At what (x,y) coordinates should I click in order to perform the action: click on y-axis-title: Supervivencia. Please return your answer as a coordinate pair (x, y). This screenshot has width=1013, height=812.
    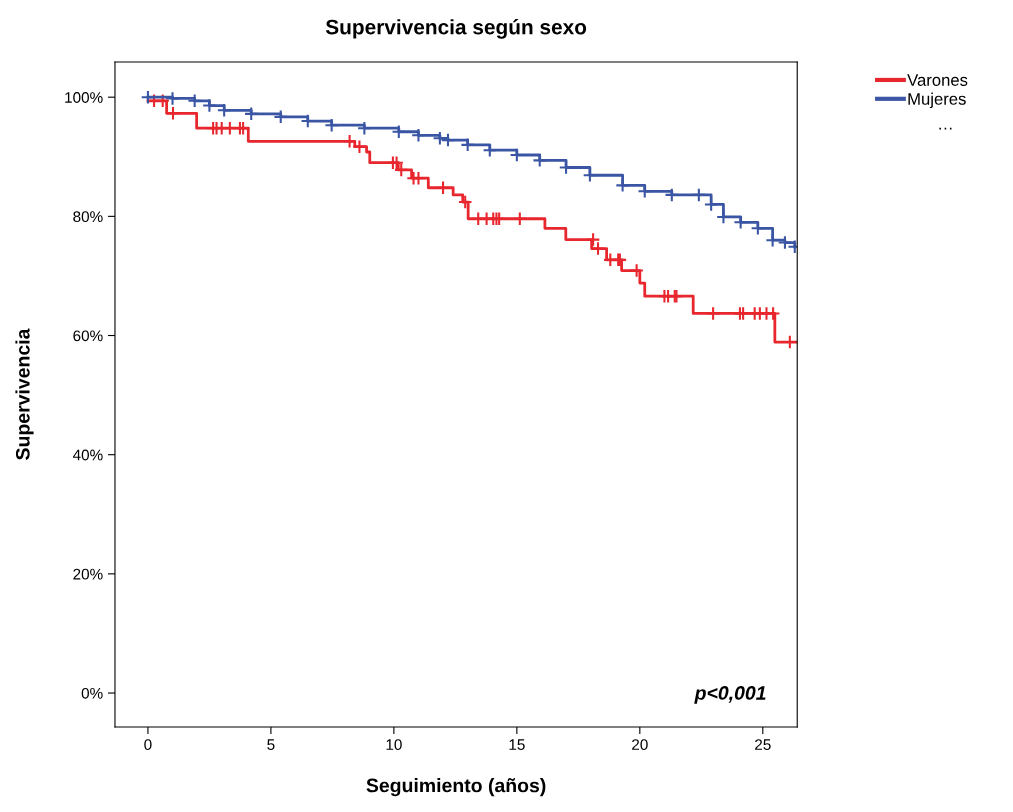
    Looking at the image, I should click on (24, 394).